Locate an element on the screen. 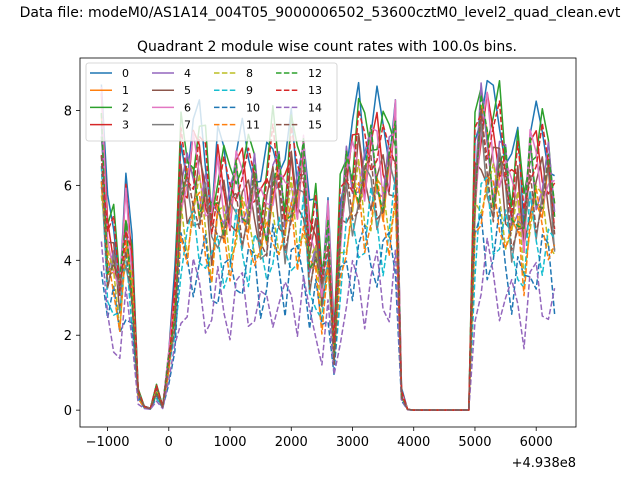  legend-label-8: 8 is located at coordinates (249, 73).